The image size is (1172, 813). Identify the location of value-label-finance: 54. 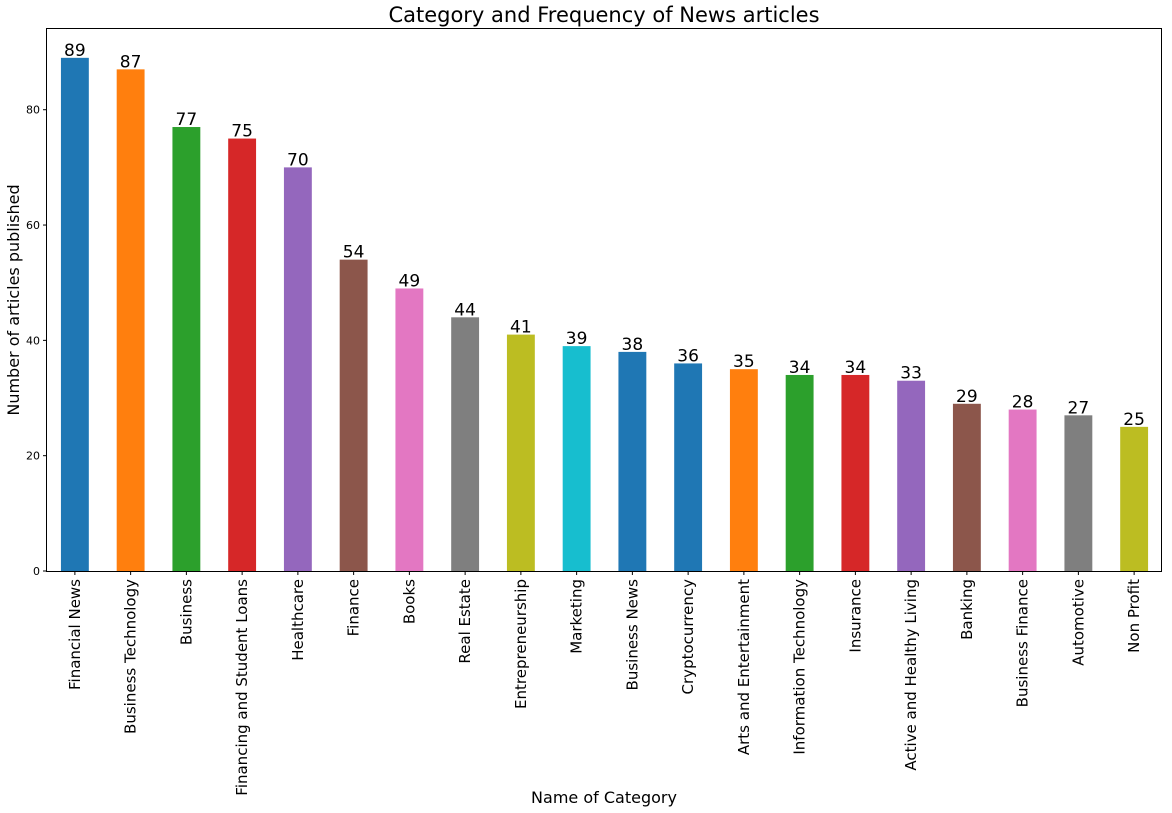
(354, 253).